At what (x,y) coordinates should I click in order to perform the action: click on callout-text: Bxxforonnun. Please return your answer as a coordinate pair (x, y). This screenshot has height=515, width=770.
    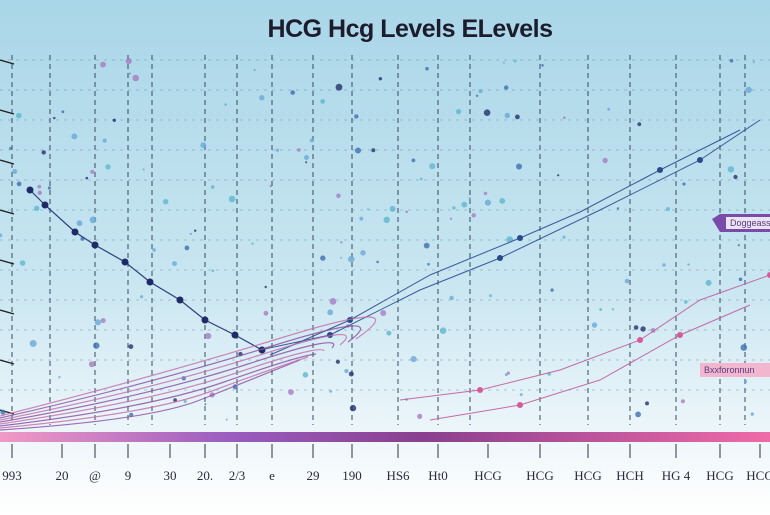
    Looking at the image, I should click on (729, 370).